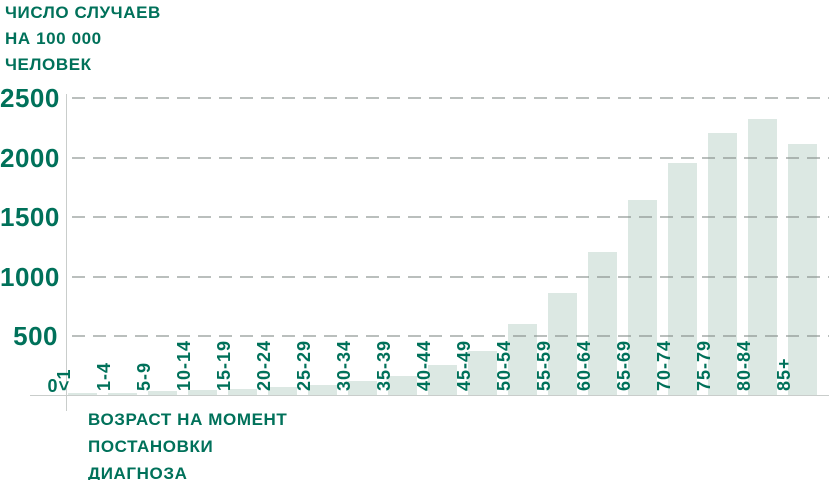  I want to click on y-tick-label: 1000, so click(30, 276).